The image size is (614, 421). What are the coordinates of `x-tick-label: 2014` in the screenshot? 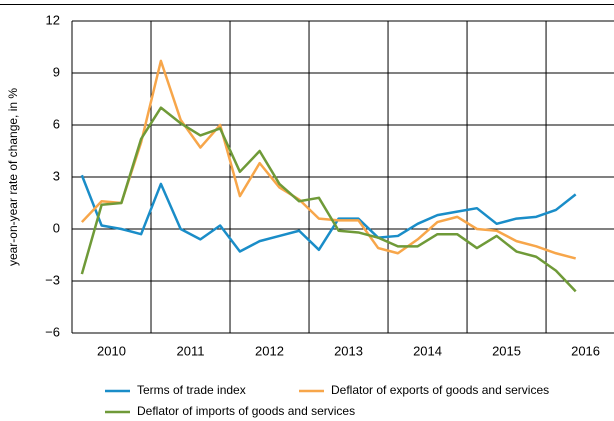 It's located at (427, 350).